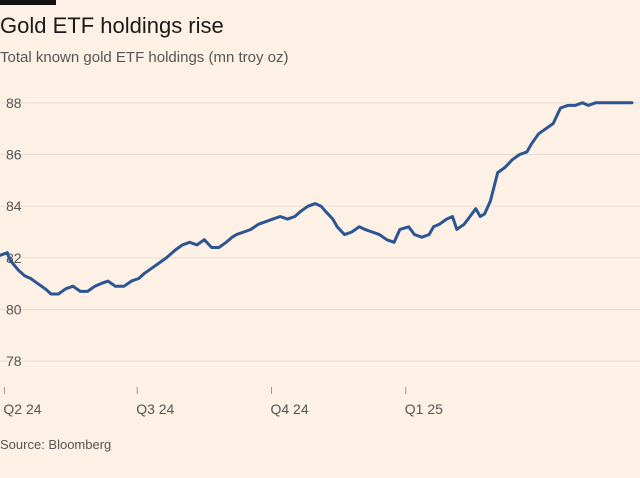 The image size is (640, 478). What do you see at coordinates (28, 2) in the screenshot?
I see `brand-accent-bar` at bounding box center [28, 2].